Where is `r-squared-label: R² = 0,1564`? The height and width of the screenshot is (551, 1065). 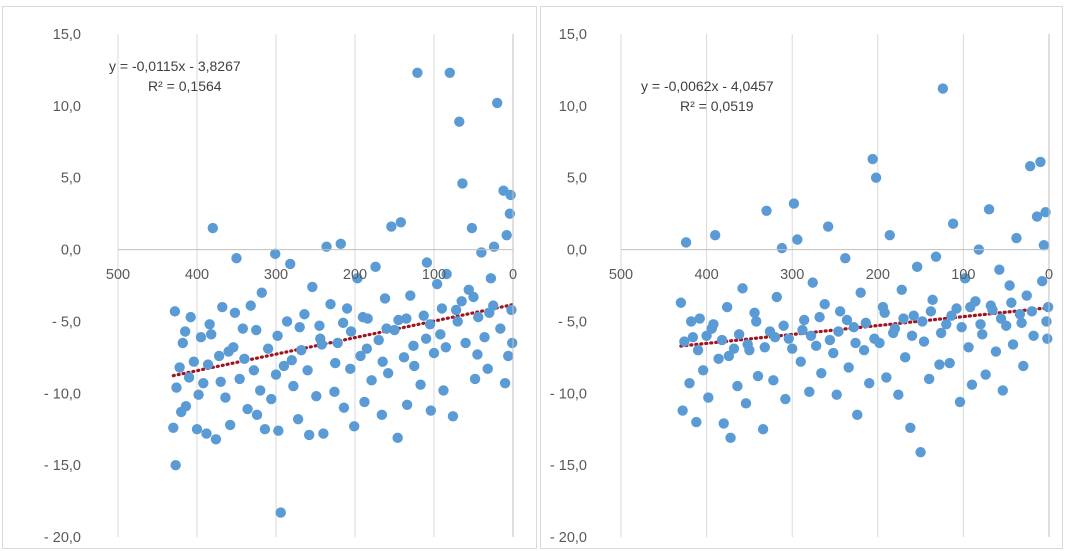
r-squared-label: R² = 0,1564 is located at coordinates (185, 86).